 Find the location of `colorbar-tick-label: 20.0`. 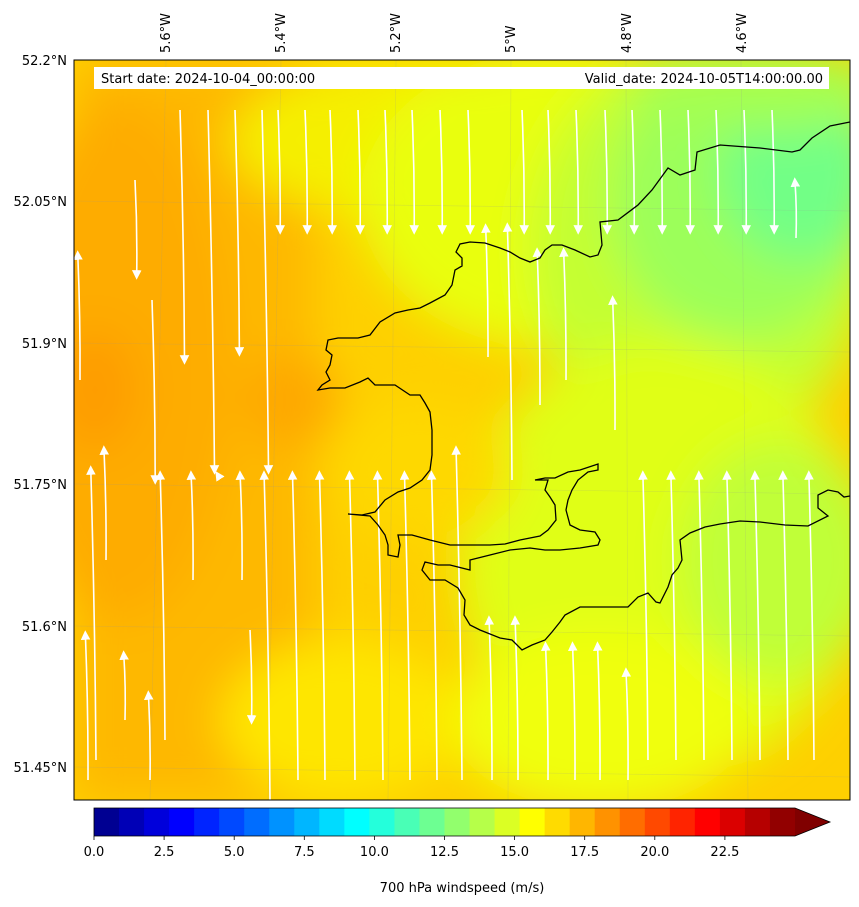

colorbar-tick-label: 20.0 is located at coordinates (654, 852).